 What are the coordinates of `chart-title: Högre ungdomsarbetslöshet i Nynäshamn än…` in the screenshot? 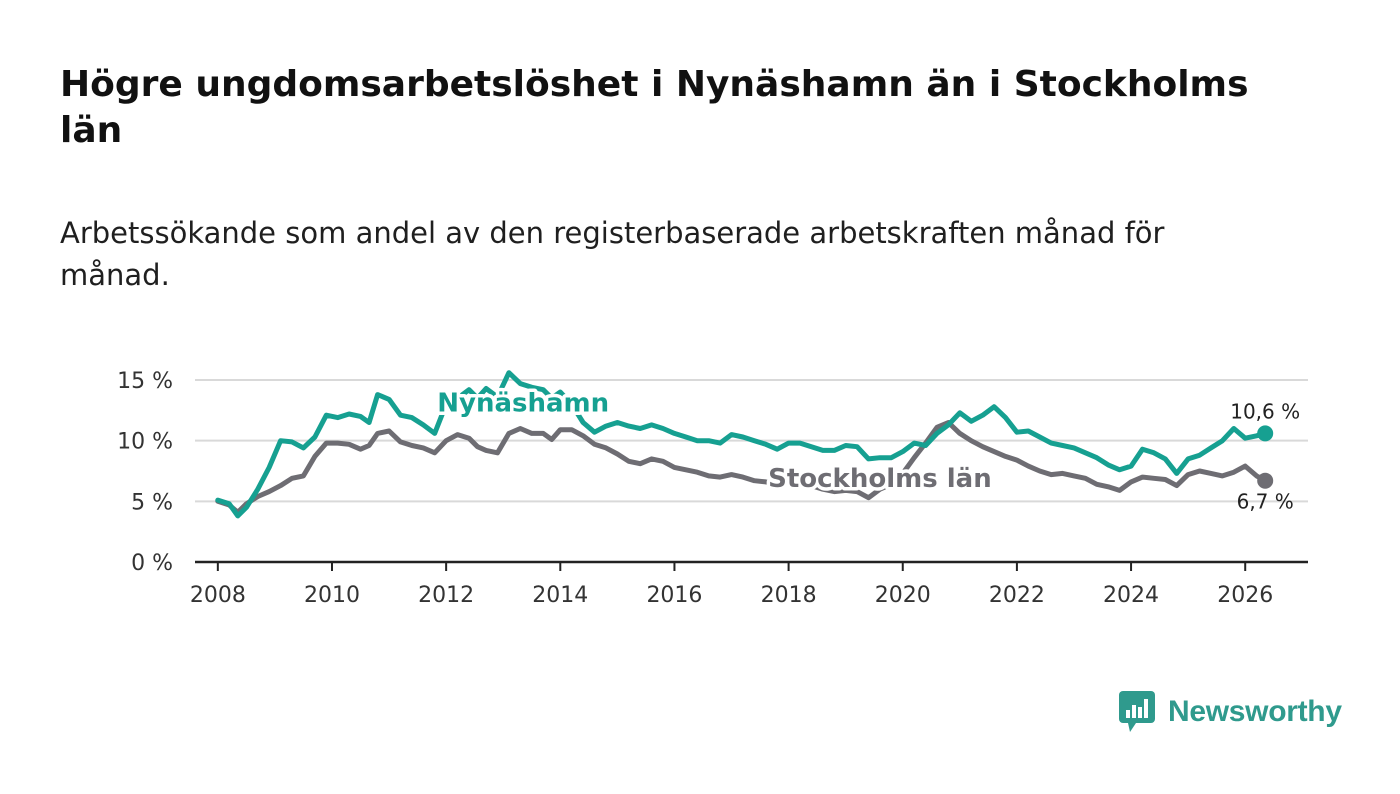 It's located at (654, 107).